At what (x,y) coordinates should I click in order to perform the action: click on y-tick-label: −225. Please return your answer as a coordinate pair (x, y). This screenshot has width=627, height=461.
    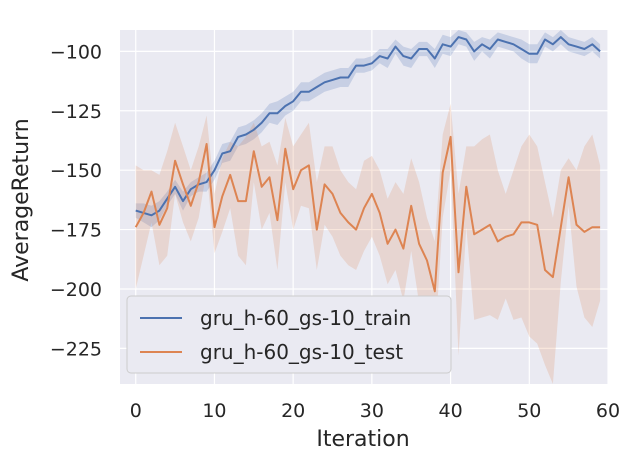
    Looking at the image, I should click on (76, 349).